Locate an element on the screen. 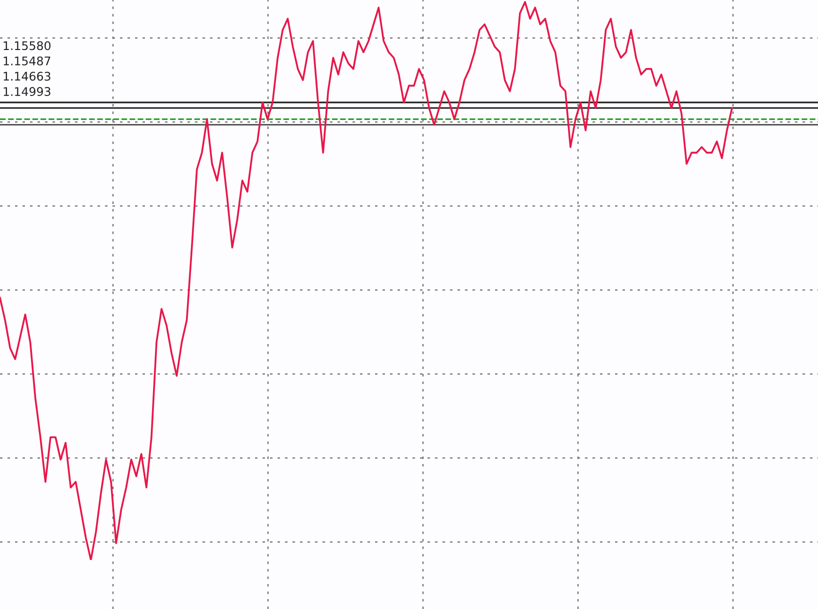 This screenshot has width=818, height=609. annotation: 1.14993 is located at coordinates (27, 91).